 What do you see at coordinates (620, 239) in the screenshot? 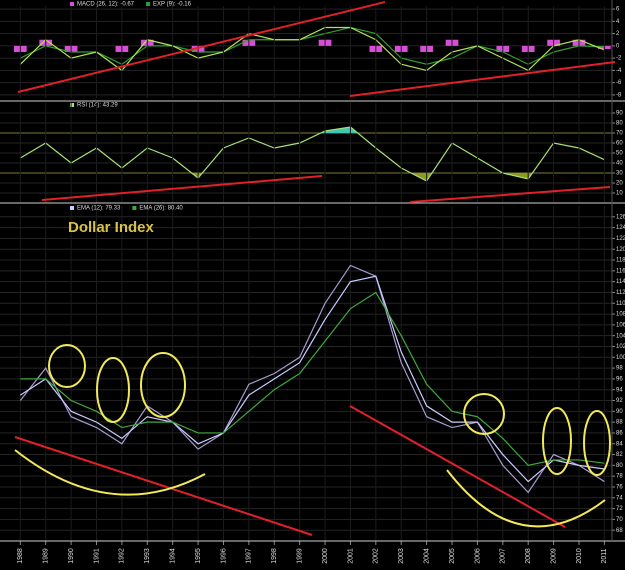
I see `y-tick-label: 122` at bounding box center [620, 239].